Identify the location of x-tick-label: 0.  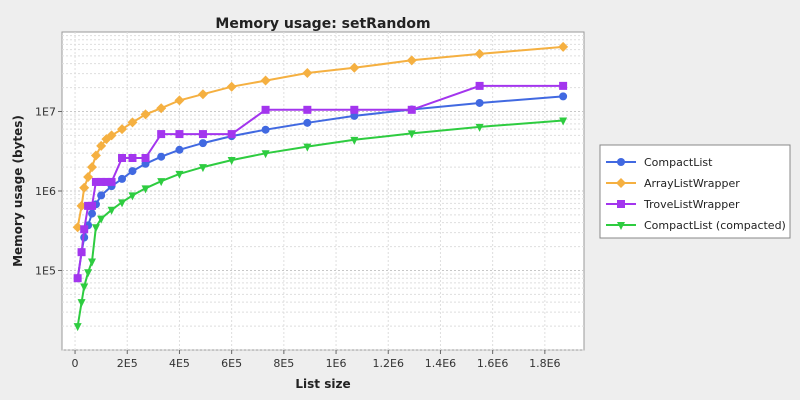
(75, 363).